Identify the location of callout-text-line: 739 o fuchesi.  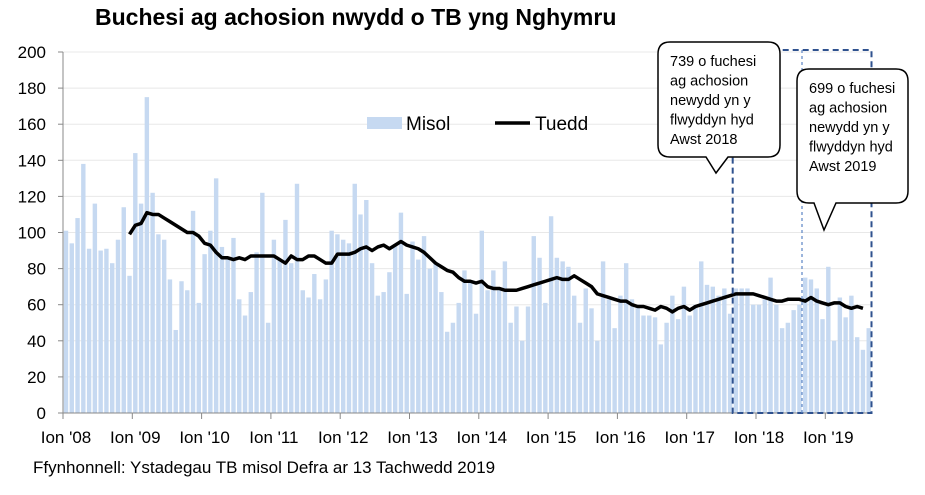
(713, 62).